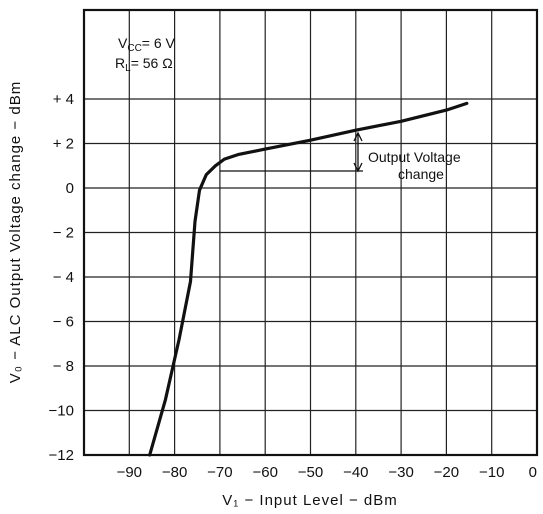  I want to click on x-axis-label: V₁ − Input Level − dBm, so click(310, 500).